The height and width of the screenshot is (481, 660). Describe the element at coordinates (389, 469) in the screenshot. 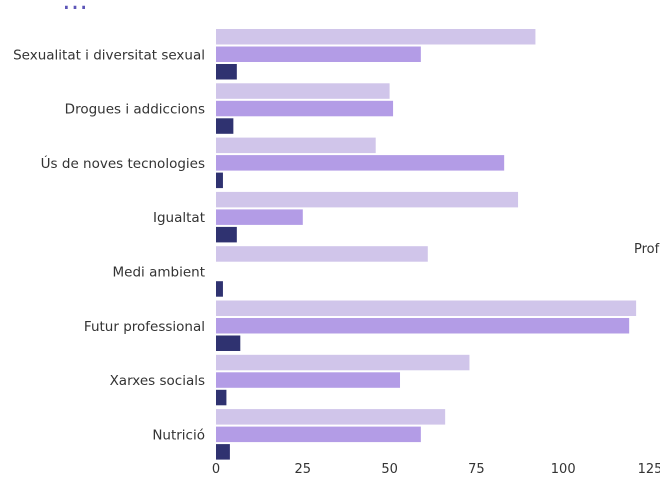

I see `x-tick-label: 50` at that location.